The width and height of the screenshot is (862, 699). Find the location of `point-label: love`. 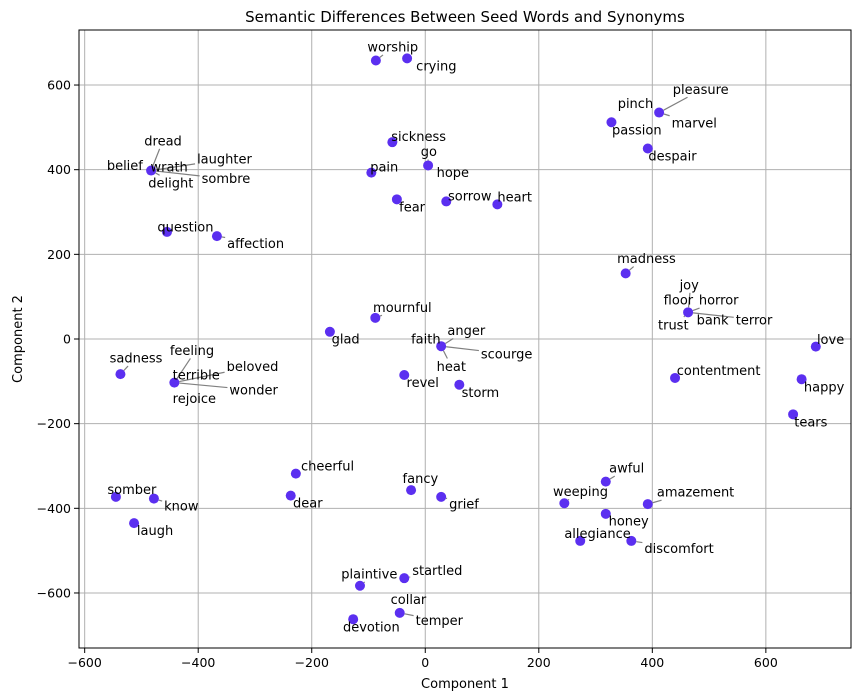

point-label: love is located at coordinates (830, 340).